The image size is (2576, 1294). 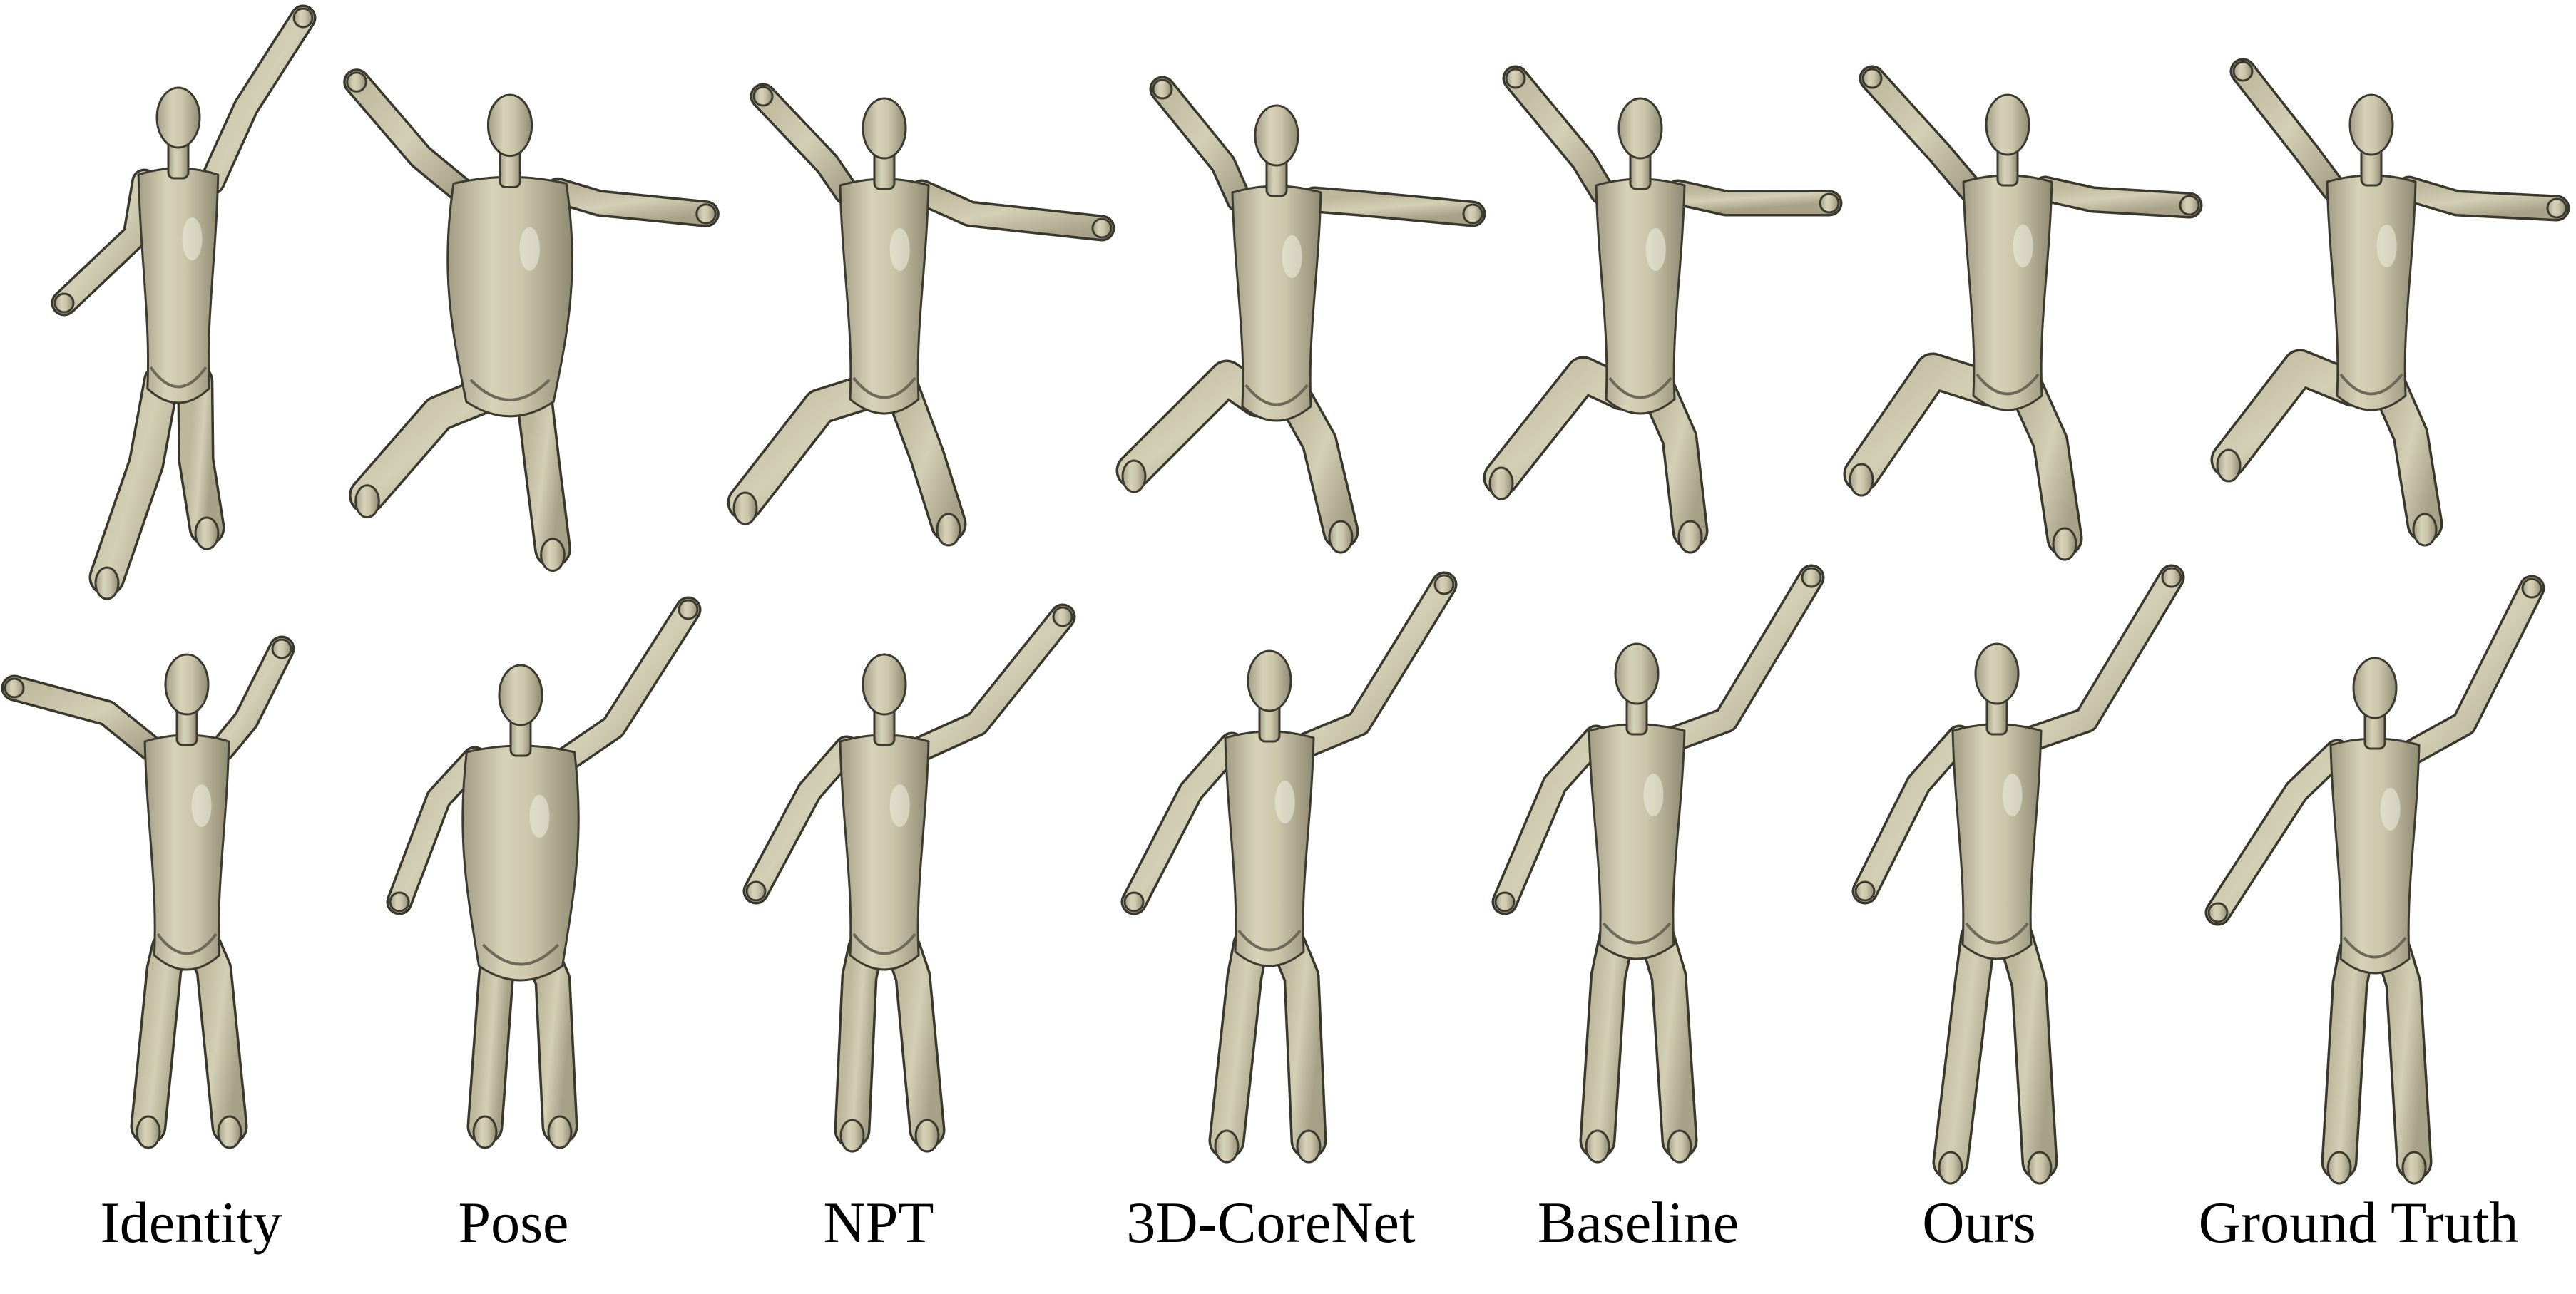 I want to click on mesh-identity-row1, so click(x=184, y=302).